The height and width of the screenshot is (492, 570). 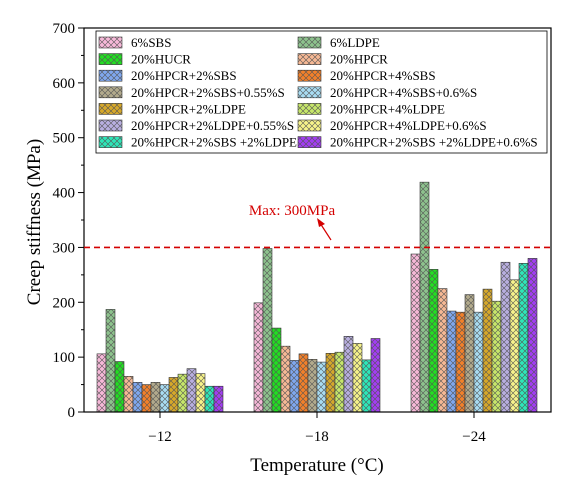 What do you see at coordinates (64, 358) in the screenshot?
I see `y-tick-label: 100` at bounding box center [64, 358].